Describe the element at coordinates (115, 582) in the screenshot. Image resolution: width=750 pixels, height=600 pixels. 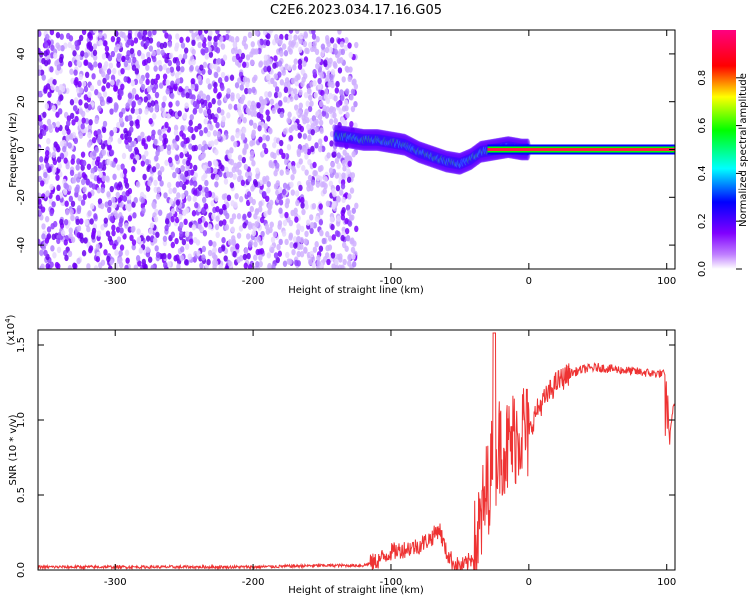
I see `snr-x-tick-label: -300` at that location.